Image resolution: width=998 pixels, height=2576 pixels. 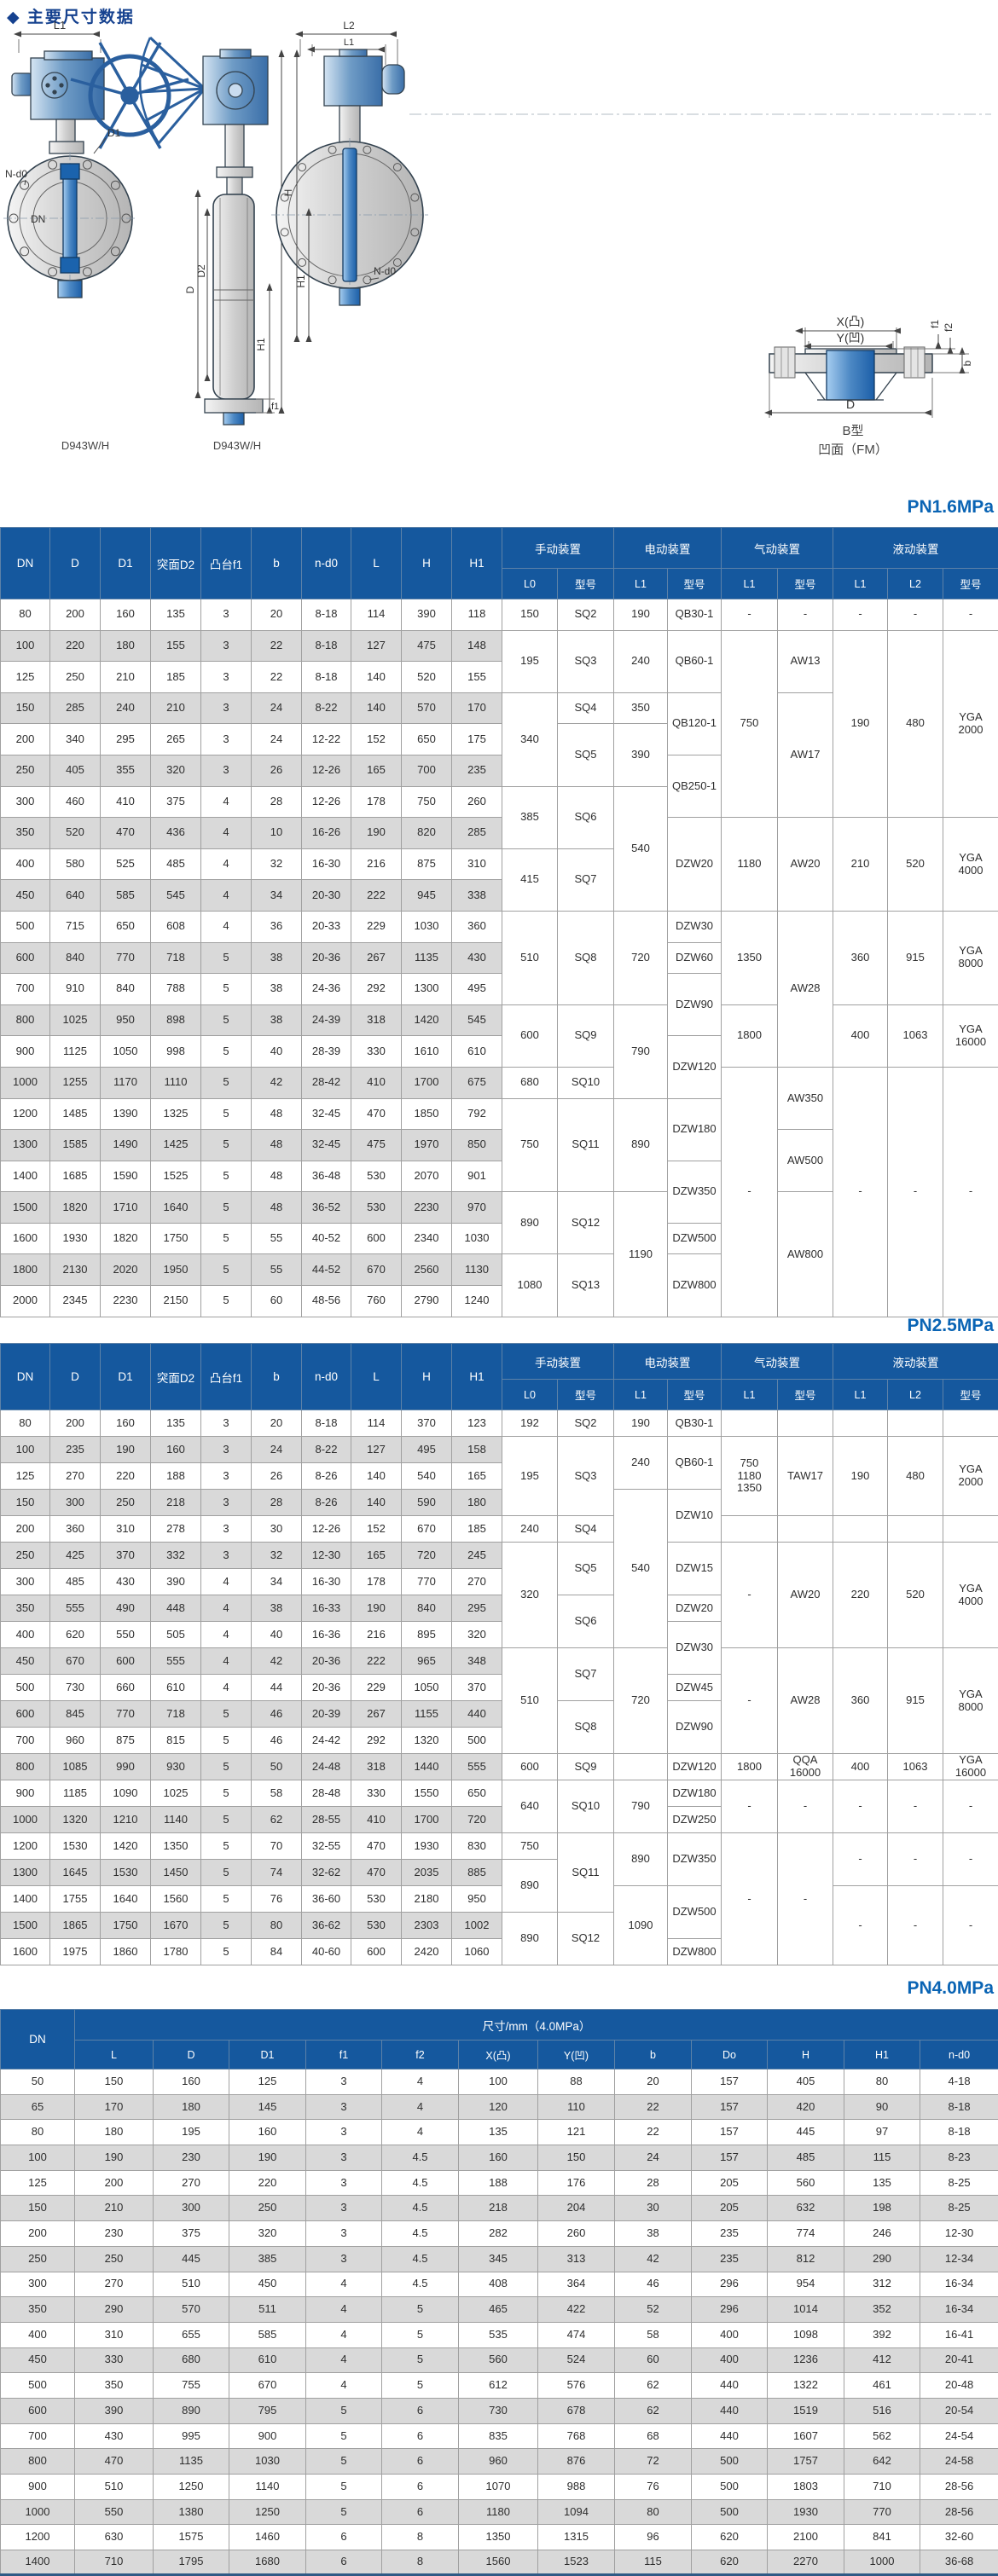 What do you see at coordinates (326, 1082) in the screenshot?
I see `table-cell: 28-42` at bounding box center [326, 1082].